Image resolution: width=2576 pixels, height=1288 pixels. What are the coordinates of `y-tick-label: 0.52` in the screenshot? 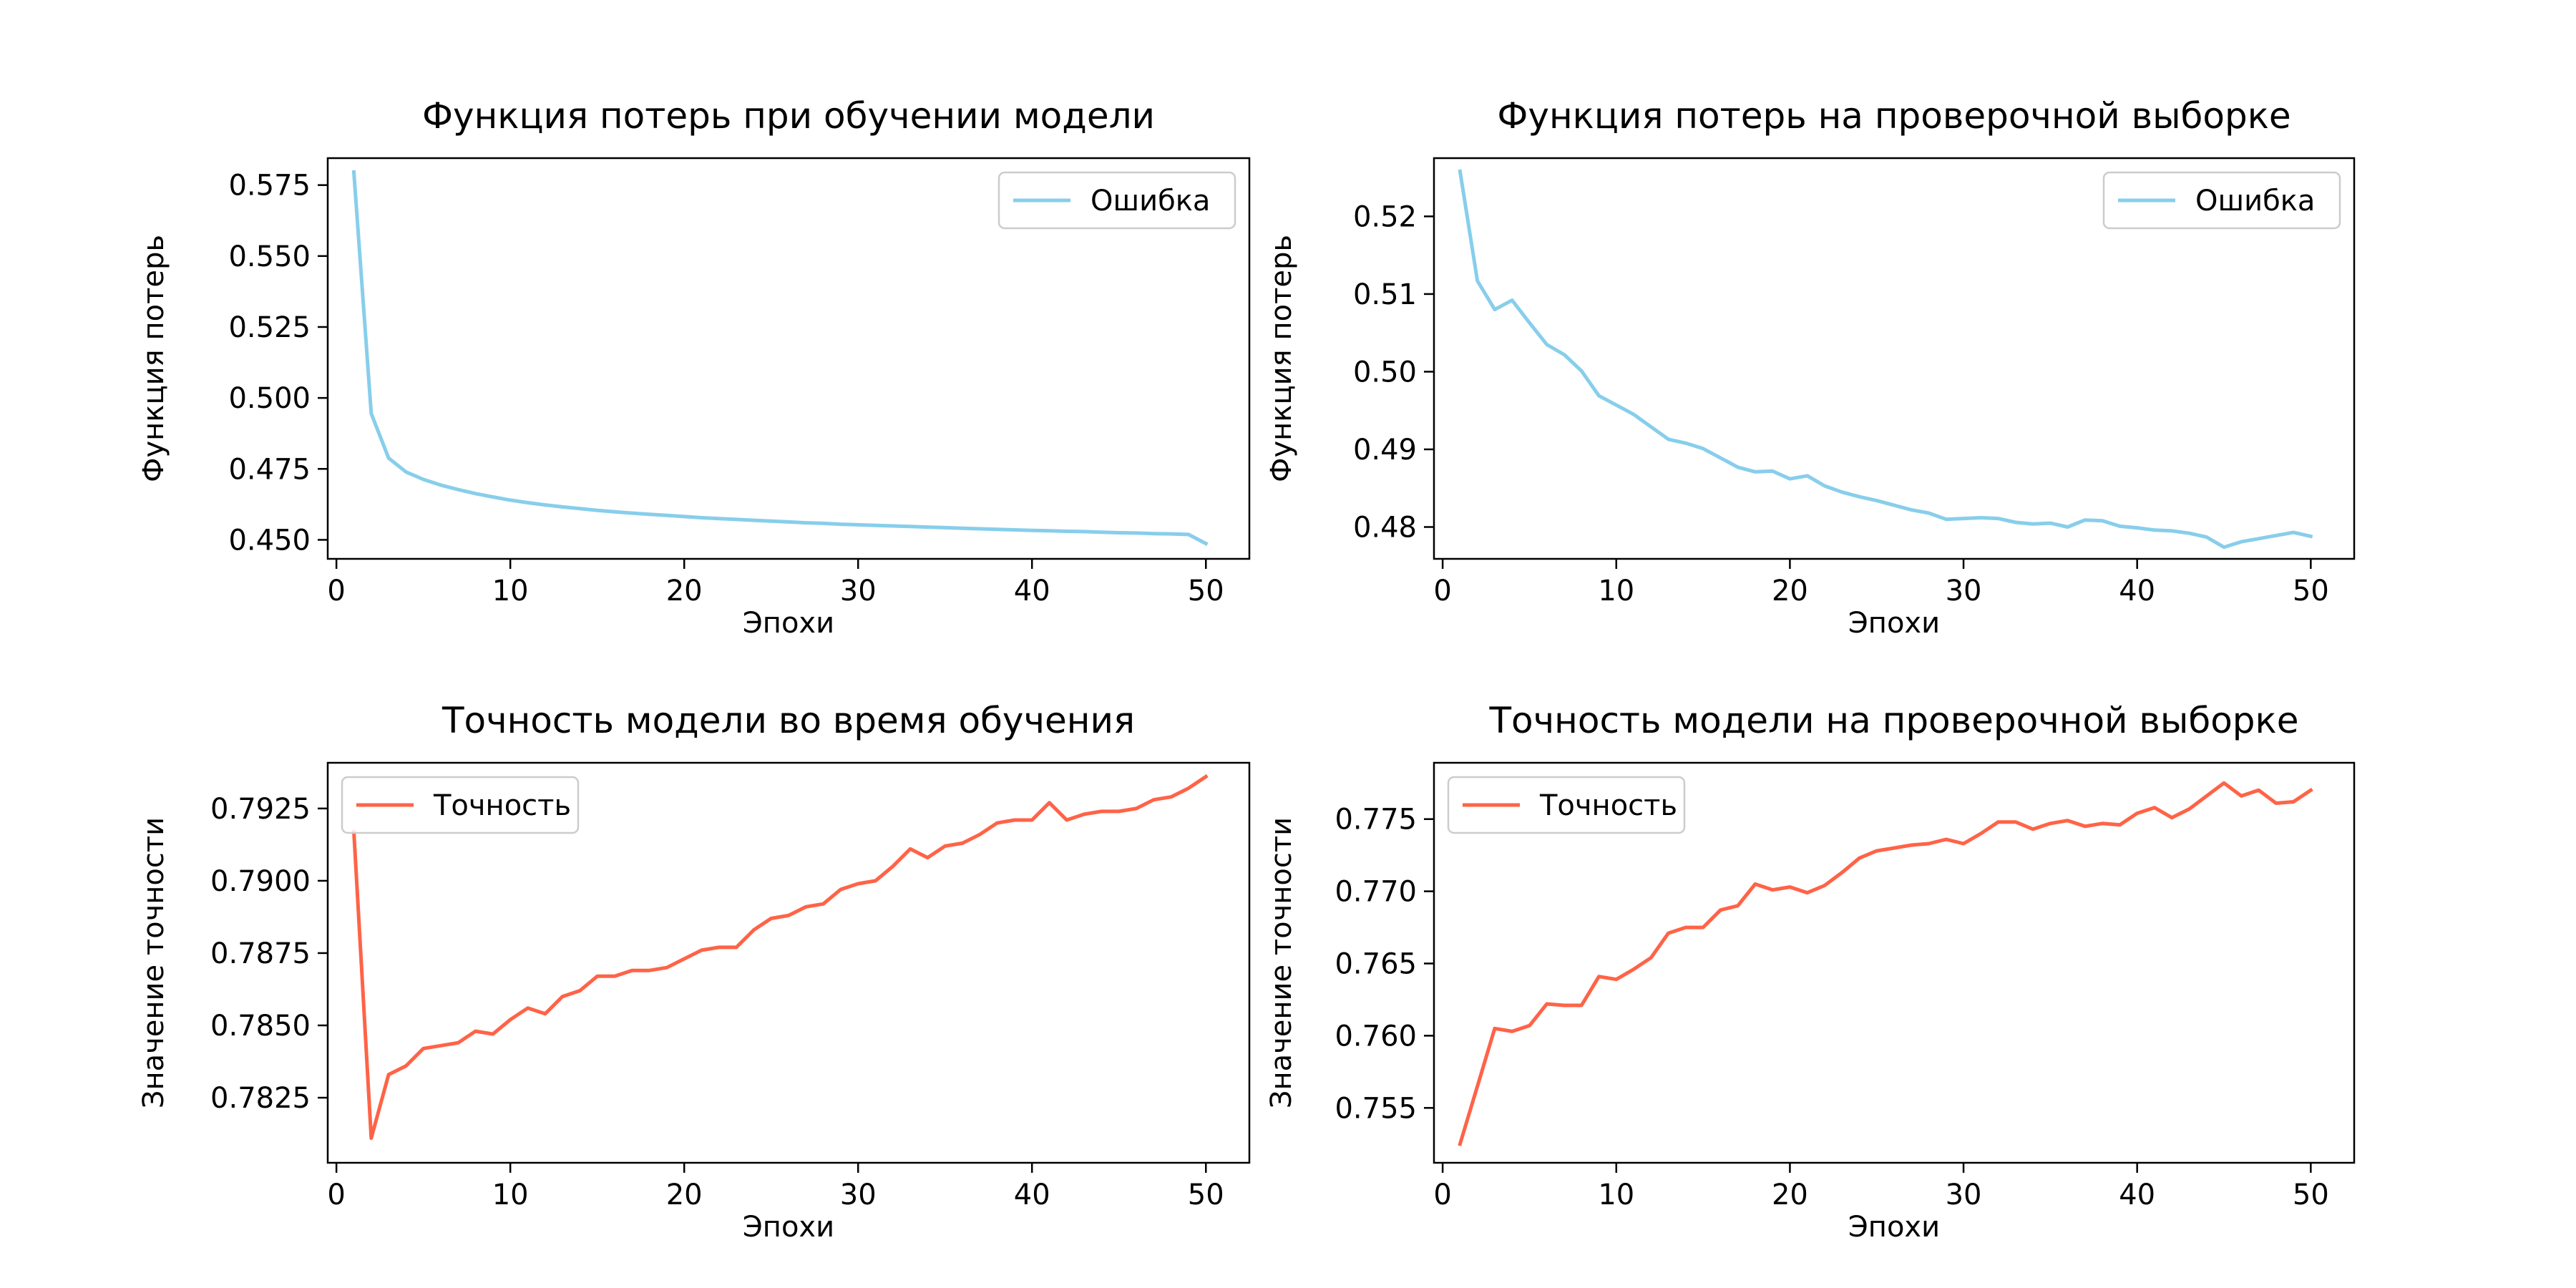 It's located at (1385, 217).